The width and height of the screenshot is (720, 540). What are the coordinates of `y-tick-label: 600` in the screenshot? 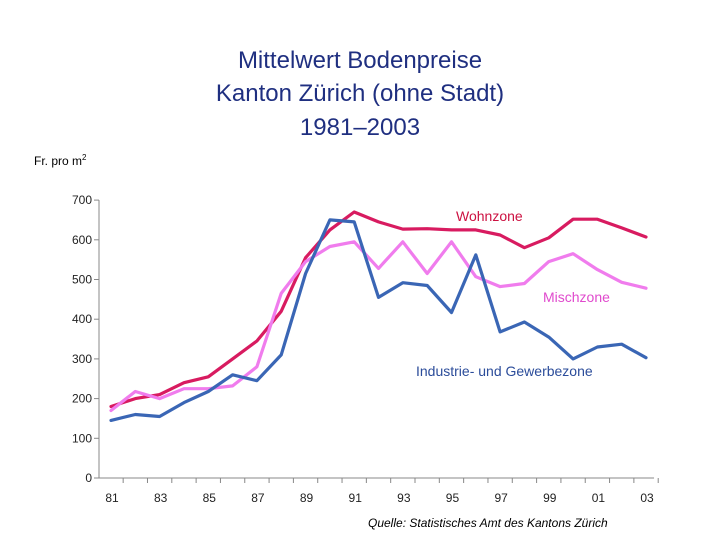 It's located at (82, 240).